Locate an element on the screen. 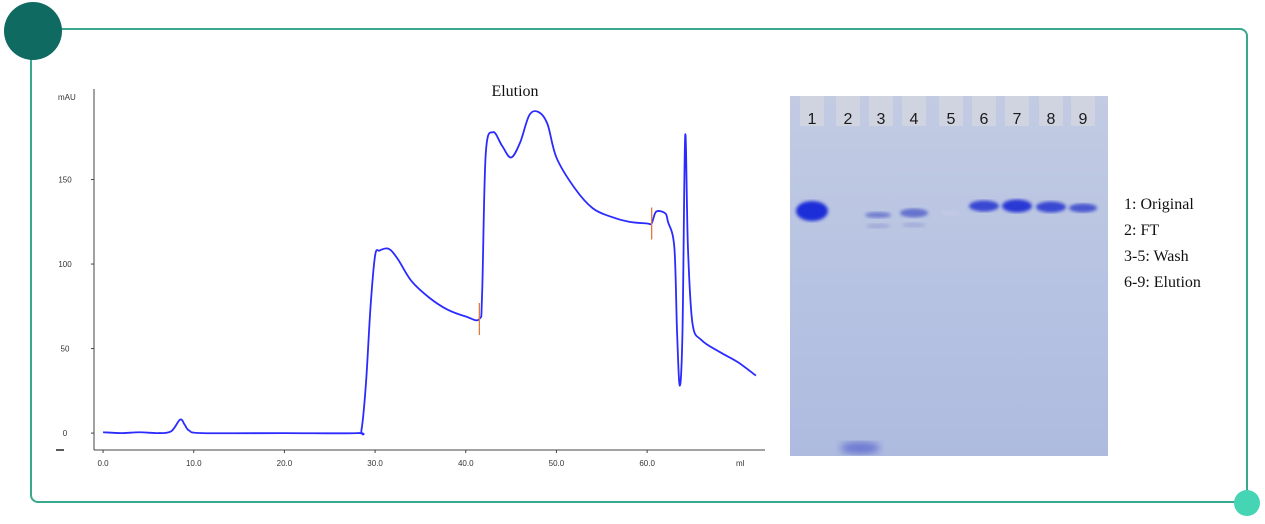 The image size is (1265, 524). chart-title: Elution is located at coordinates (514, 91).